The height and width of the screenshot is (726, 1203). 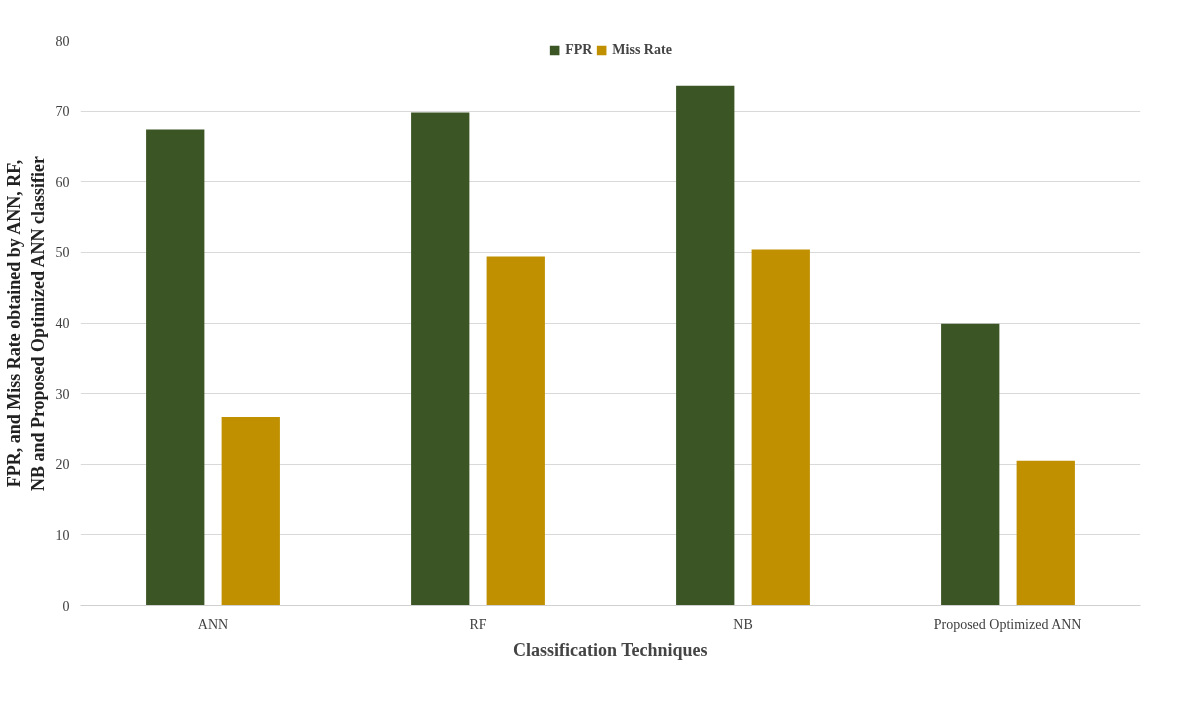 What do you see at coordinates (62, 253) in the screenshot?
I see `y-tick-label: 50` at bounding box center [62, 253].